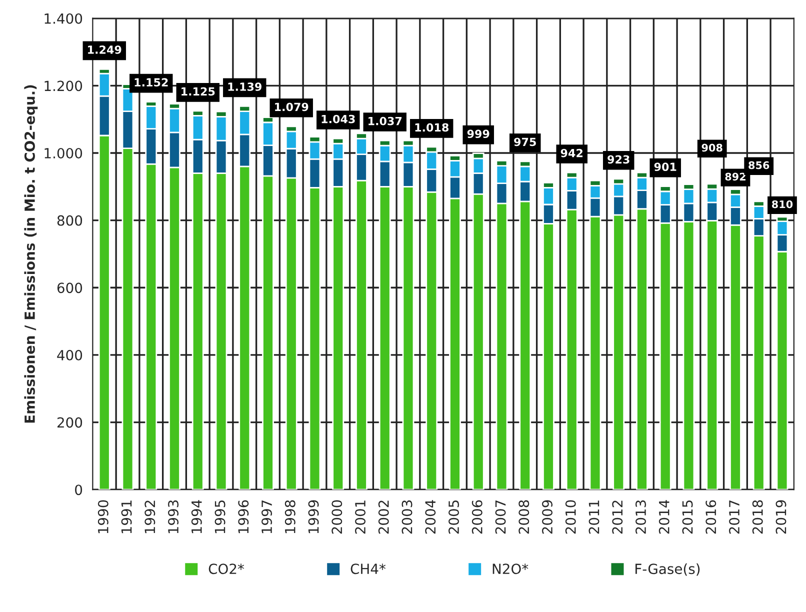 The image size is (806, 612). What do you see at coordinates (524, 517) in the screenshot?
I see `x-tick-label: 2008` at bounding box center [524, 517].